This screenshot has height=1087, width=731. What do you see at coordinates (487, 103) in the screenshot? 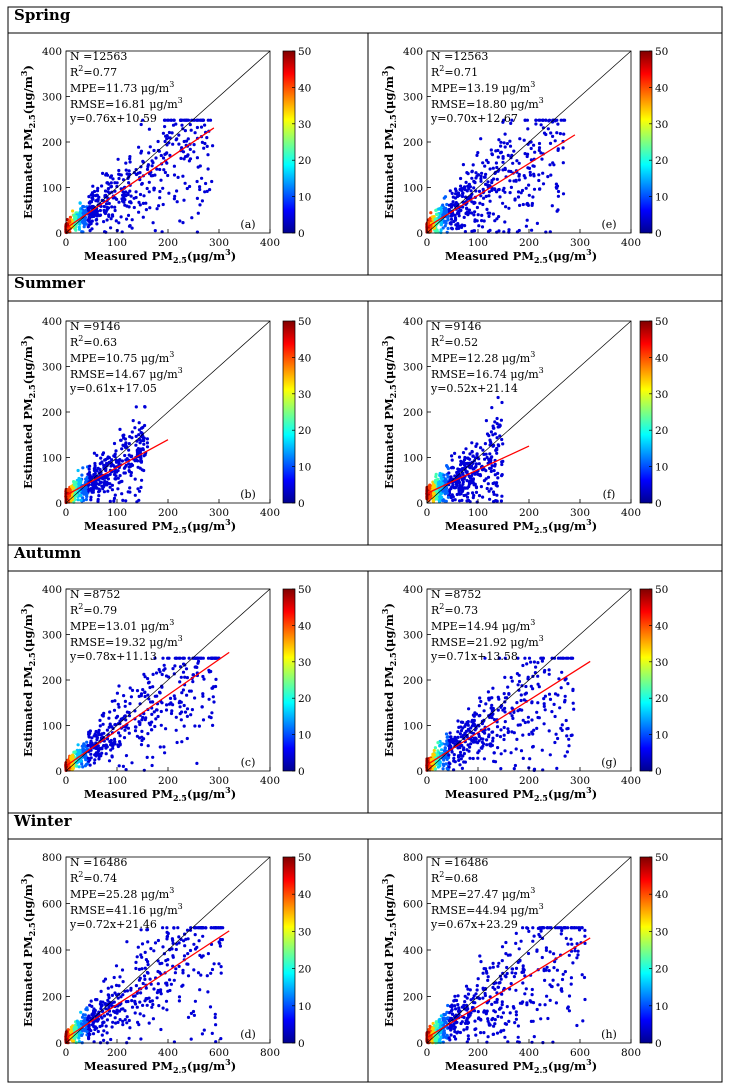
I see `annotation-rmse: RMSE=18.80 μg/m3` at bounding box center [487, 103].